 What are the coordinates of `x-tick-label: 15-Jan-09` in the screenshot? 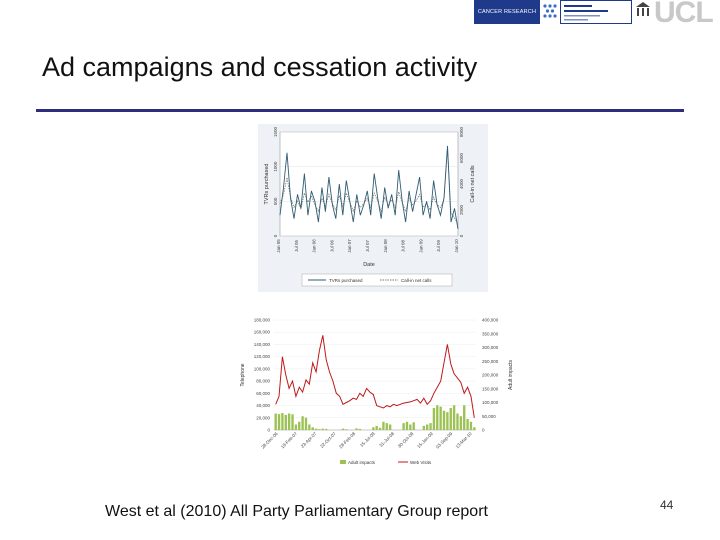 It's located at (425, 440).